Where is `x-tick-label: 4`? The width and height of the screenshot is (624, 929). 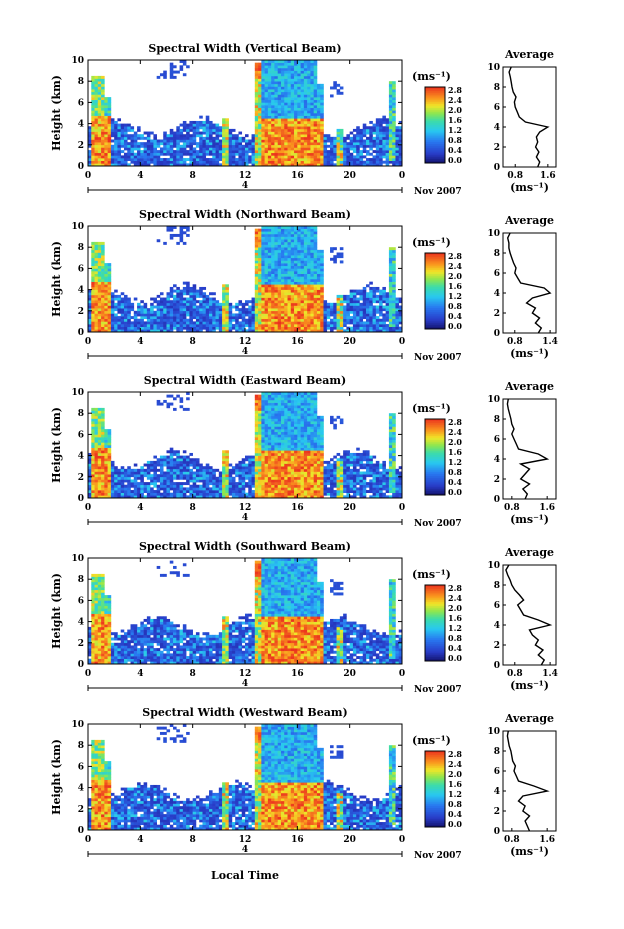 x-tick-label: 4 is located at coordinates (140, 176).